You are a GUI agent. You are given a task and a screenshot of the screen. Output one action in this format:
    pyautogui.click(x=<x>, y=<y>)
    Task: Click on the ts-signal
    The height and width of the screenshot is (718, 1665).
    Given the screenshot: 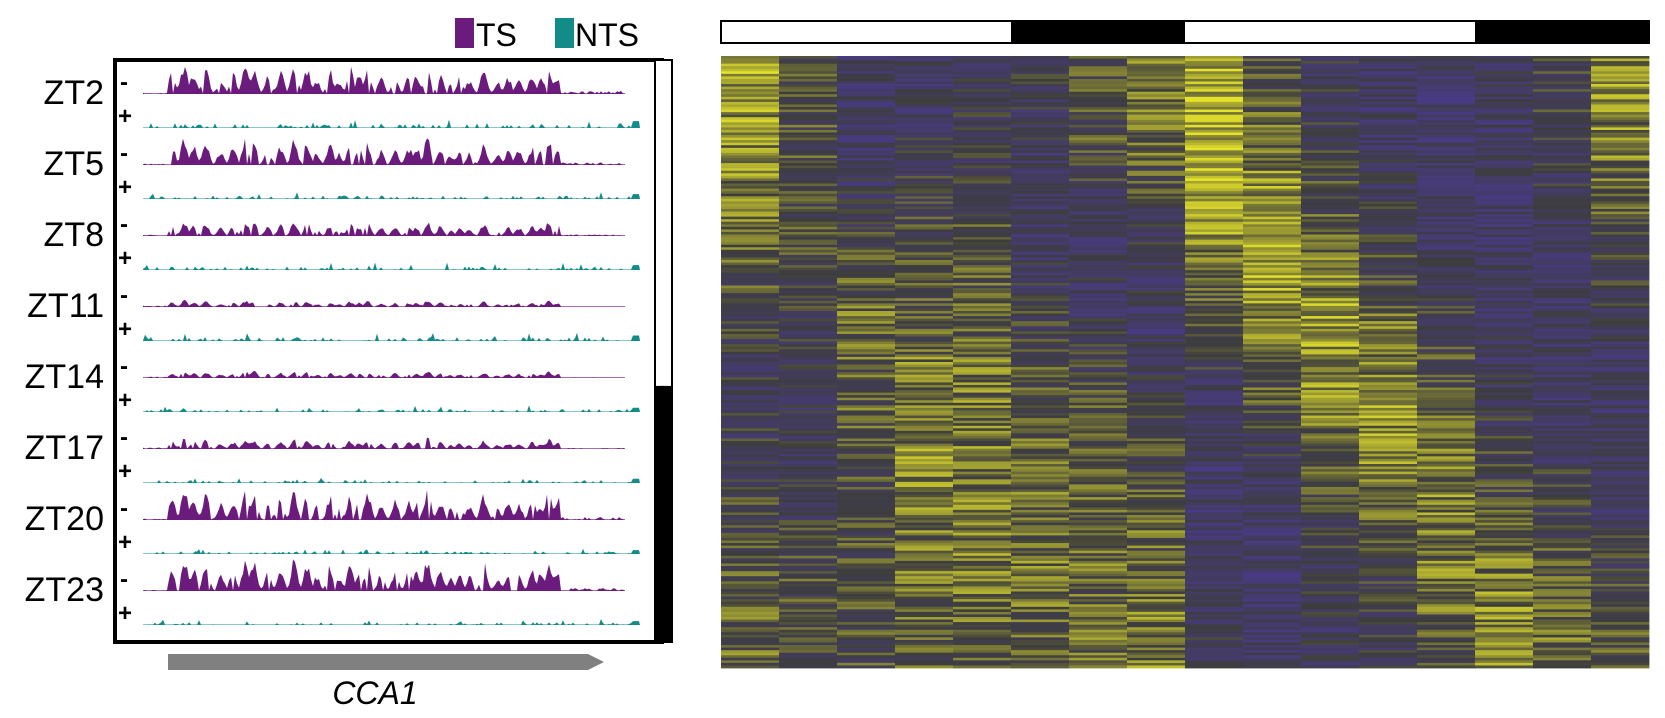 What is the action you would take?
    pyautogui.click(x=384, y=505)
    